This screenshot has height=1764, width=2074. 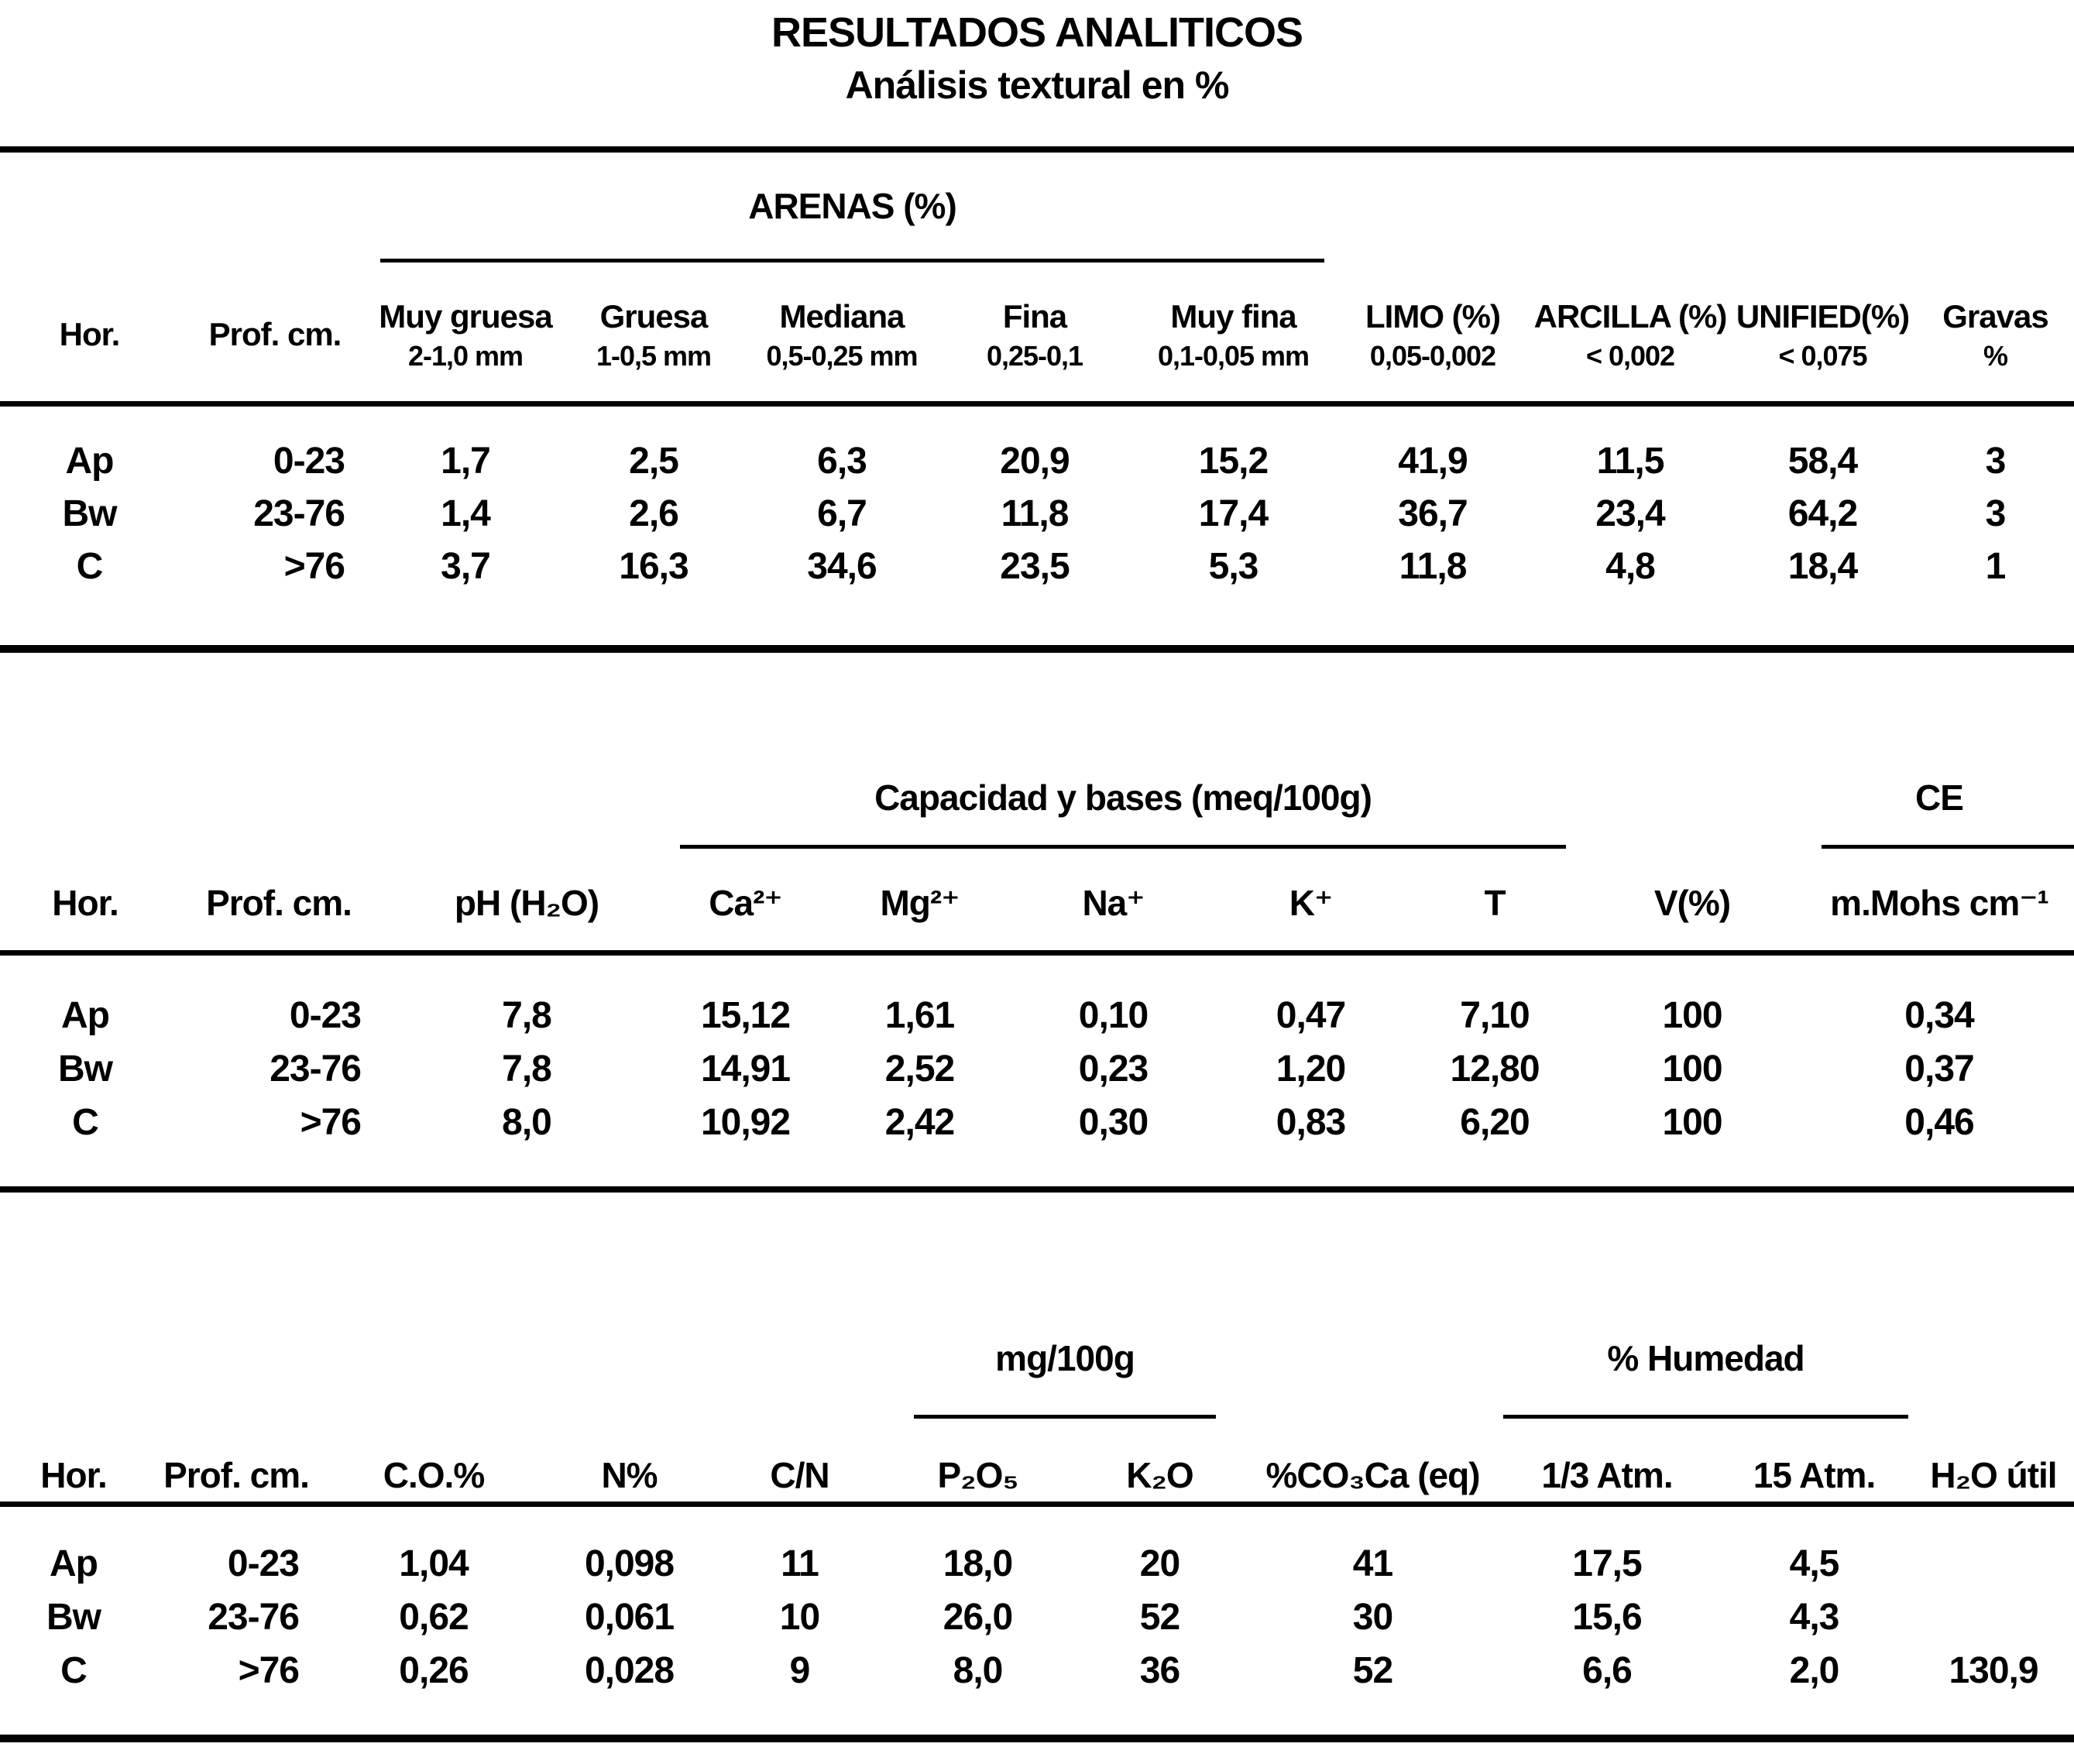 What do you see at coordinates (1495, 1069) in the screenshot?
I see `table-cell: 12,80` at bounding box center [1495, 1069].